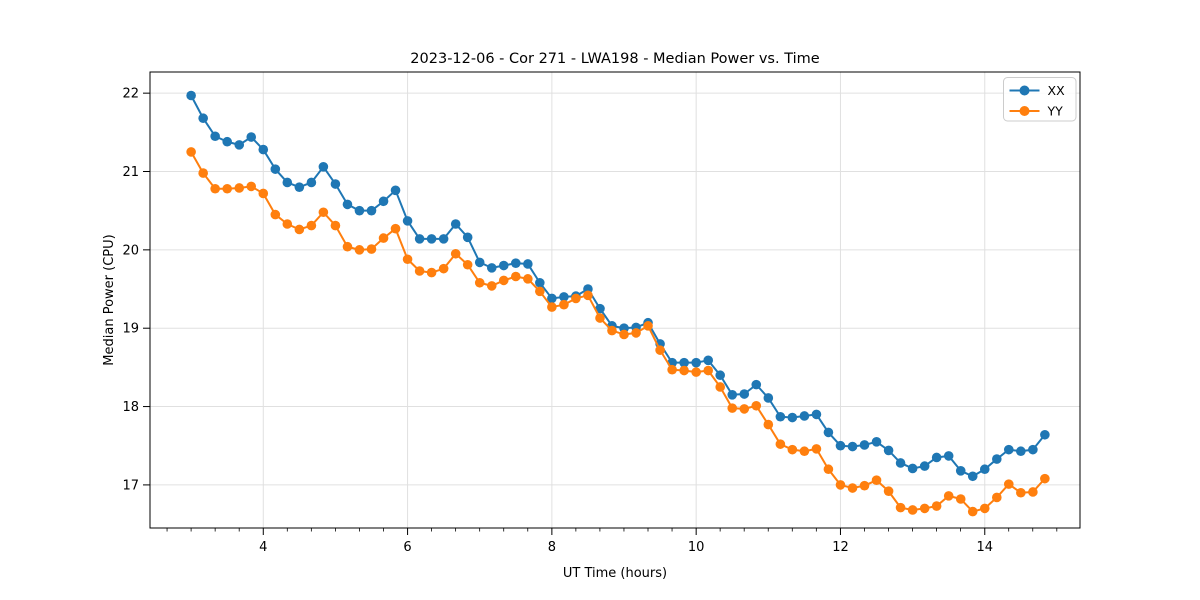 The height and width of the screenshot is (600, 1200). What do you see at coordinates (130, 94) in the screenshot?
I see `y-tick-label: 22` at bounding box center [130, 94].